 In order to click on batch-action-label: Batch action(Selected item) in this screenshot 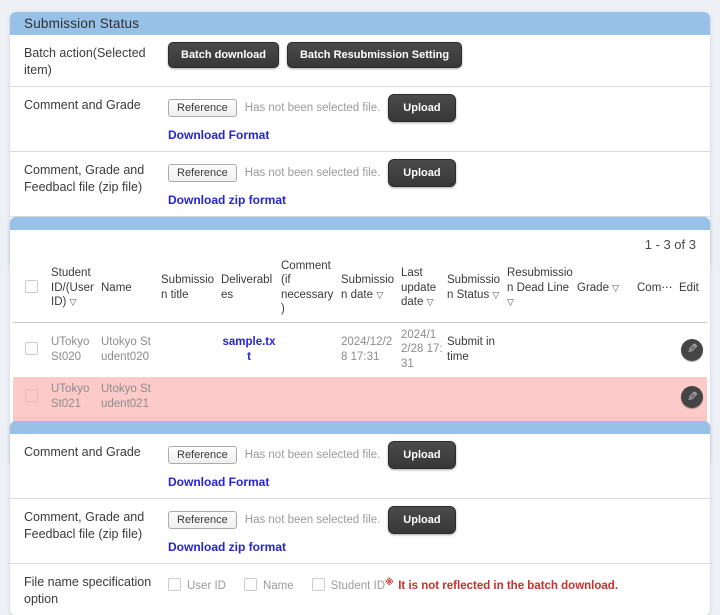, I will do `click(85, 61)`.